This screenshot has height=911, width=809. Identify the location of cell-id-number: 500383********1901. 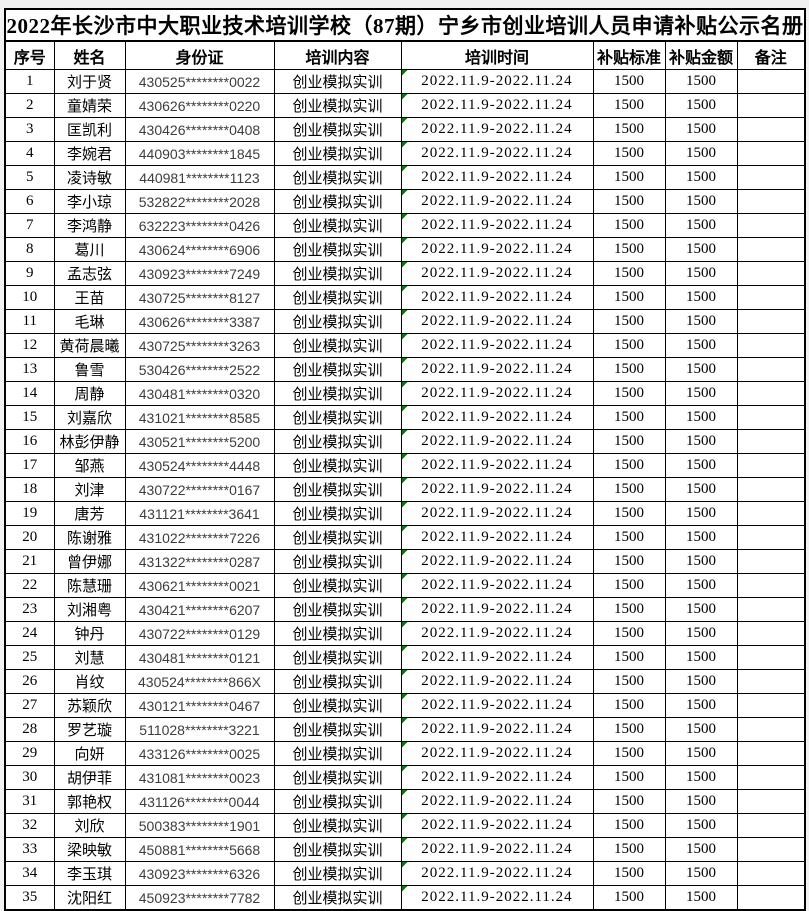
(199, 825).